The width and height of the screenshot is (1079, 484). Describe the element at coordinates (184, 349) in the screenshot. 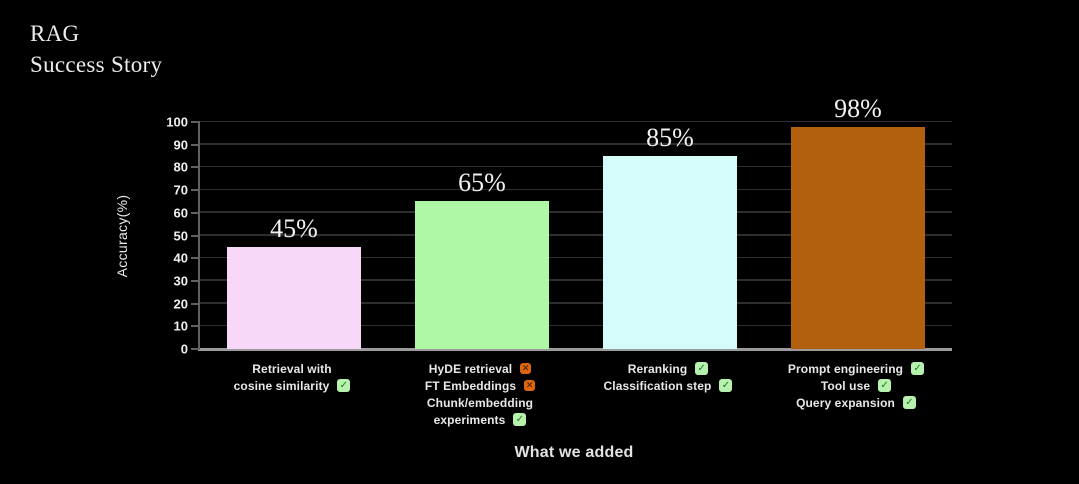

I see `y-tick-label: 0` at that location.